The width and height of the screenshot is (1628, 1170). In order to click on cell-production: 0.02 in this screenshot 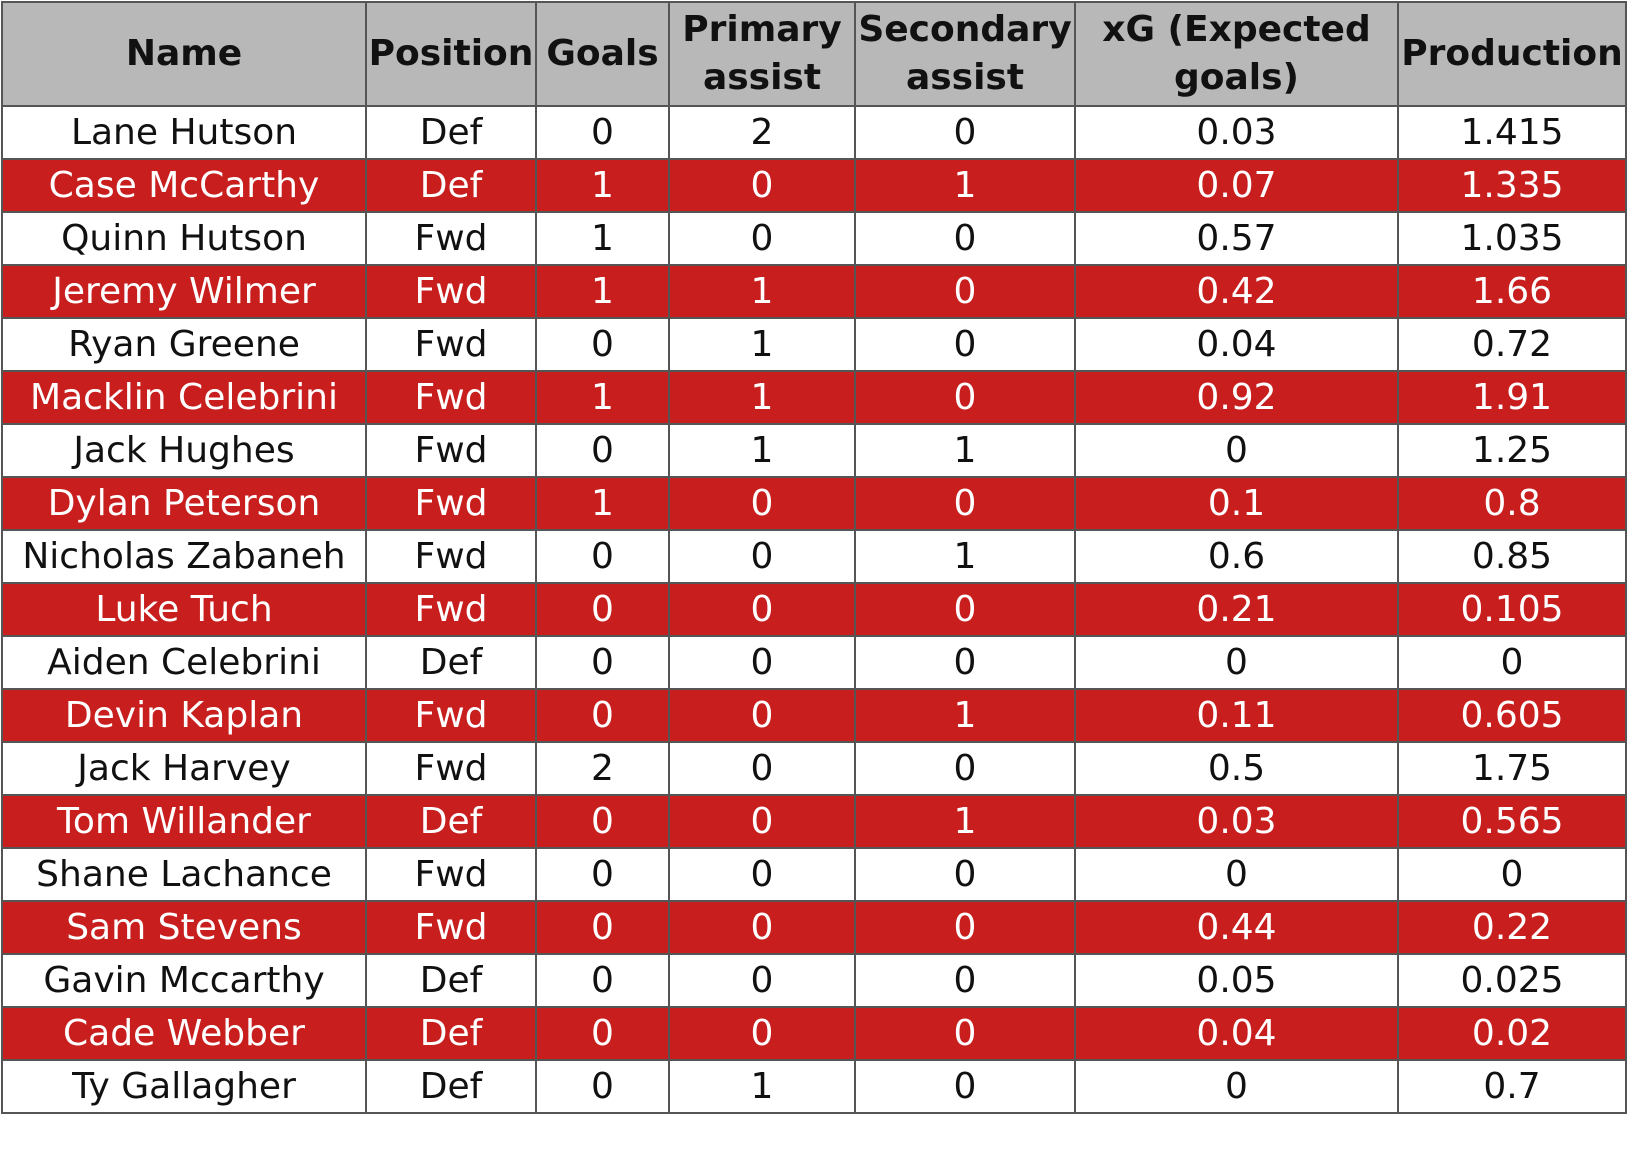, I will do `click(1512, 1033)`.